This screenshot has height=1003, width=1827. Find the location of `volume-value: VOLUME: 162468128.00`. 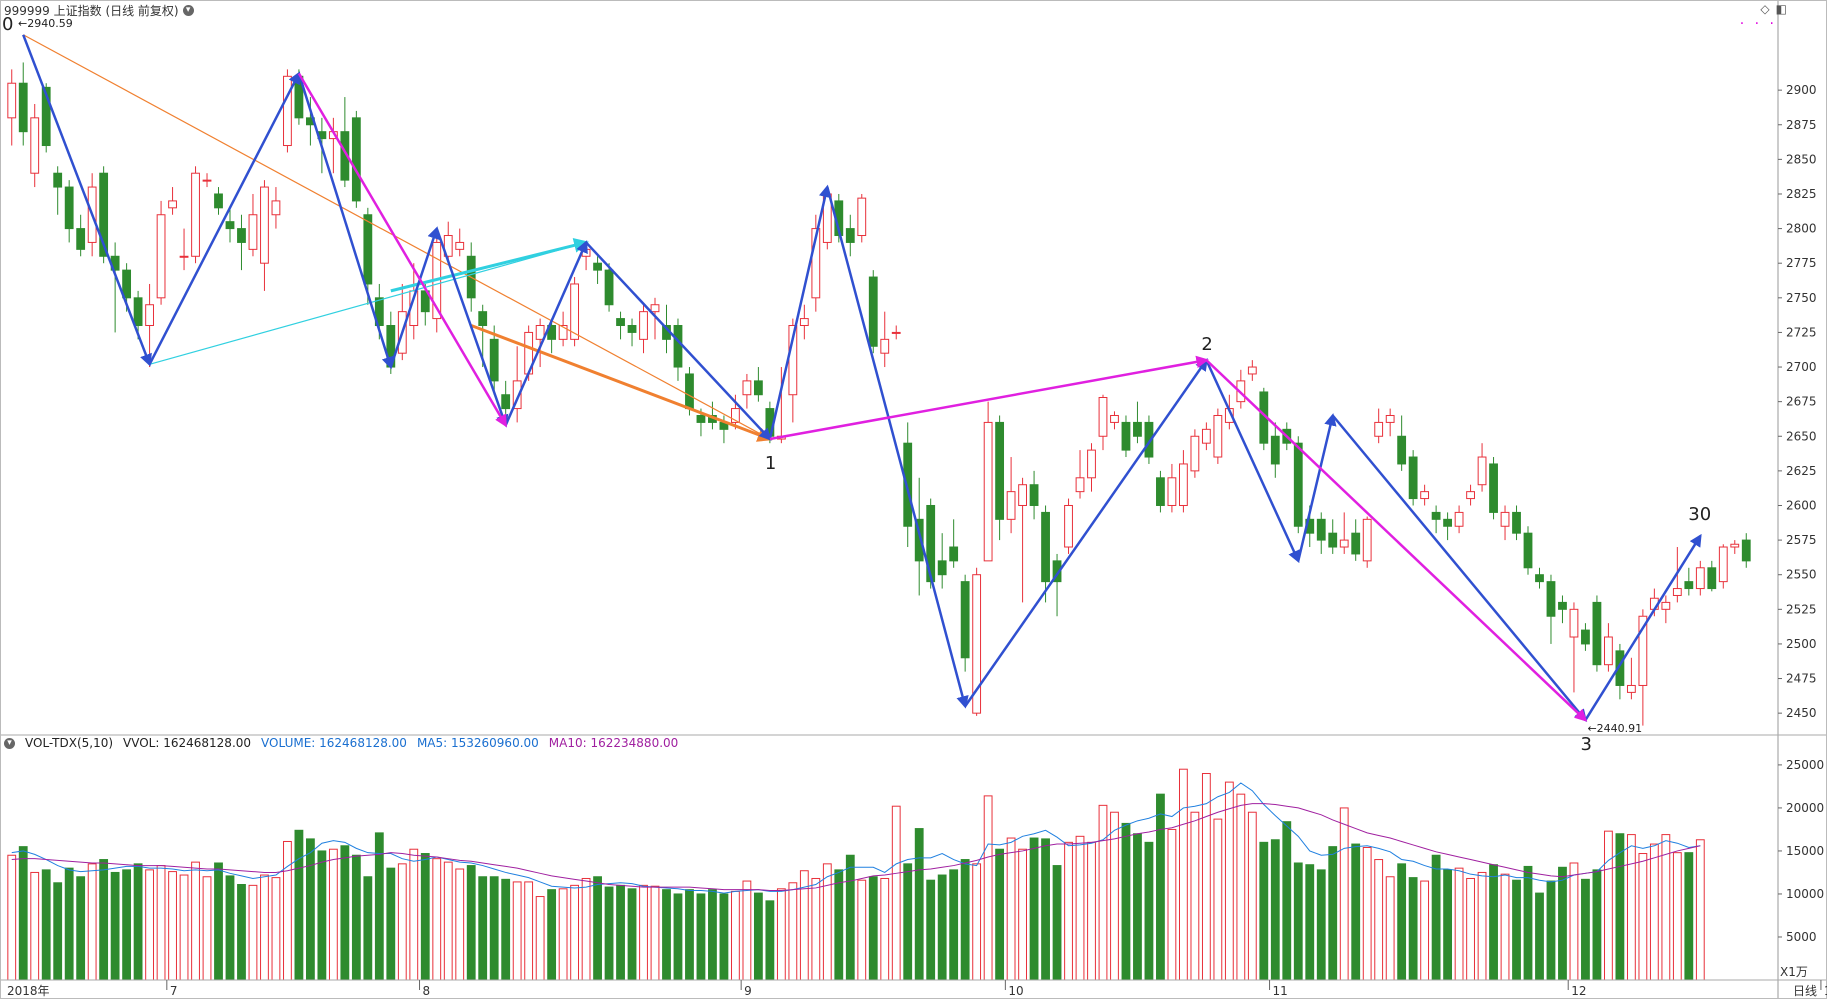

volume-value: VOLUME: 162468128.00 is located at coordinates (334, 743).